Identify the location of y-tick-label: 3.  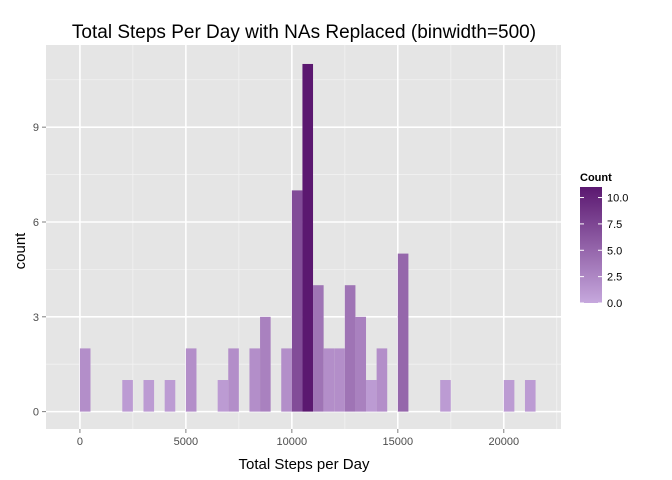
(36, 318).